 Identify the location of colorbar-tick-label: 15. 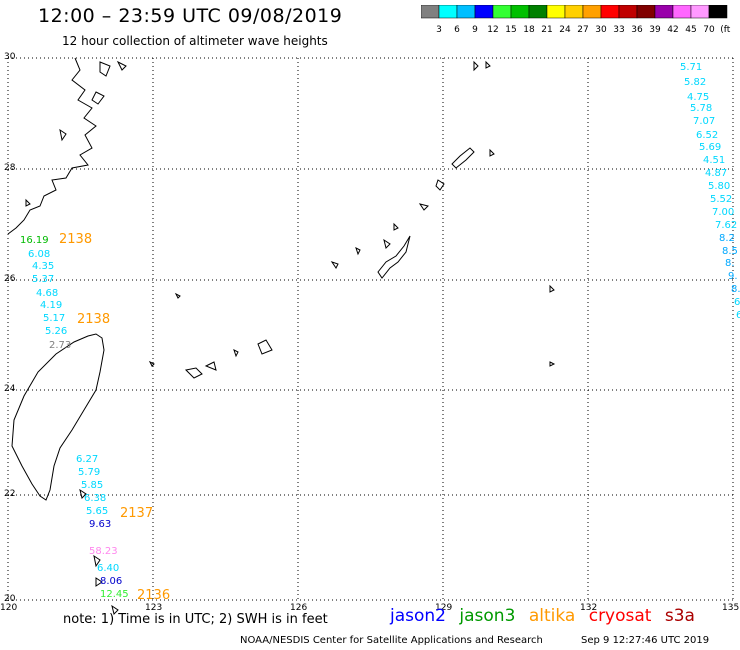
(510, 30).